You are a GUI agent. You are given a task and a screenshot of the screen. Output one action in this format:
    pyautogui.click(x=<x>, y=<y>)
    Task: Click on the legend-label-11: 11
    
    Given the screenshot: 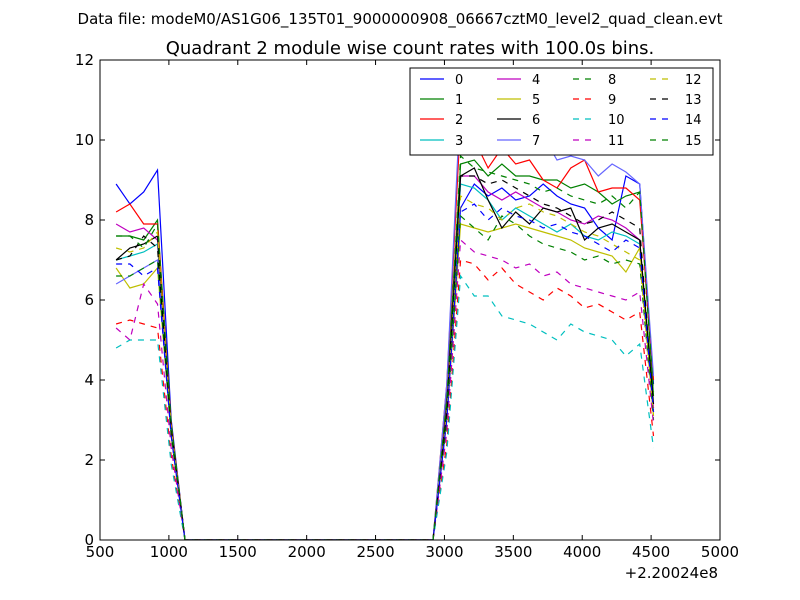 What is the action you would take?
    pyautogui.click(x=616, y=141)
    